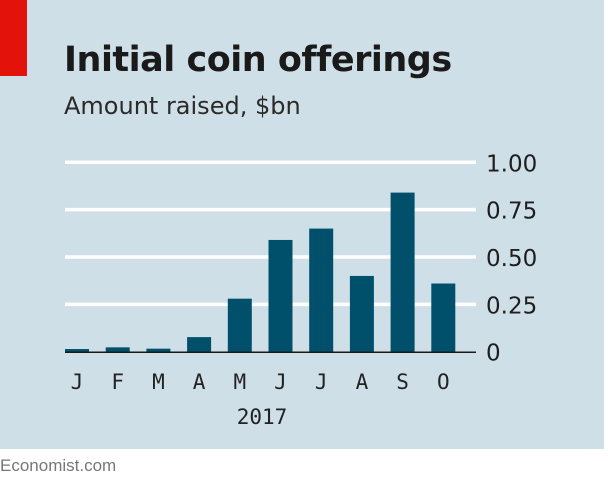 This screenshot has height=486, width=608. What do you see at coordinates (493, 354) in the screenshot?
I see `y-tick-label: 0` at bounding box center [493, 354].